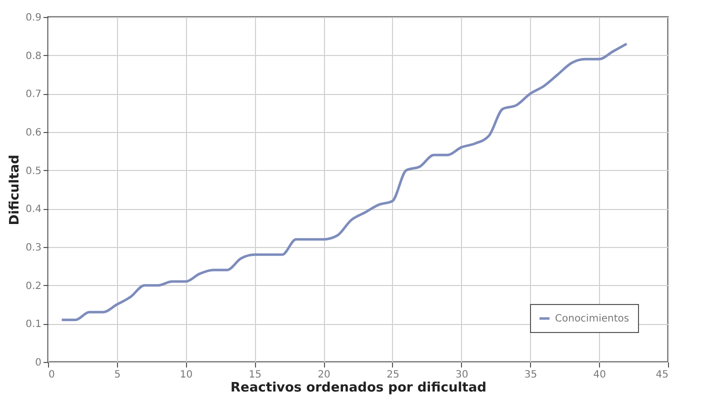 This screenshot has width=724, height=420. I want to click on y-tick-label: 0.7, so click(34, 94).